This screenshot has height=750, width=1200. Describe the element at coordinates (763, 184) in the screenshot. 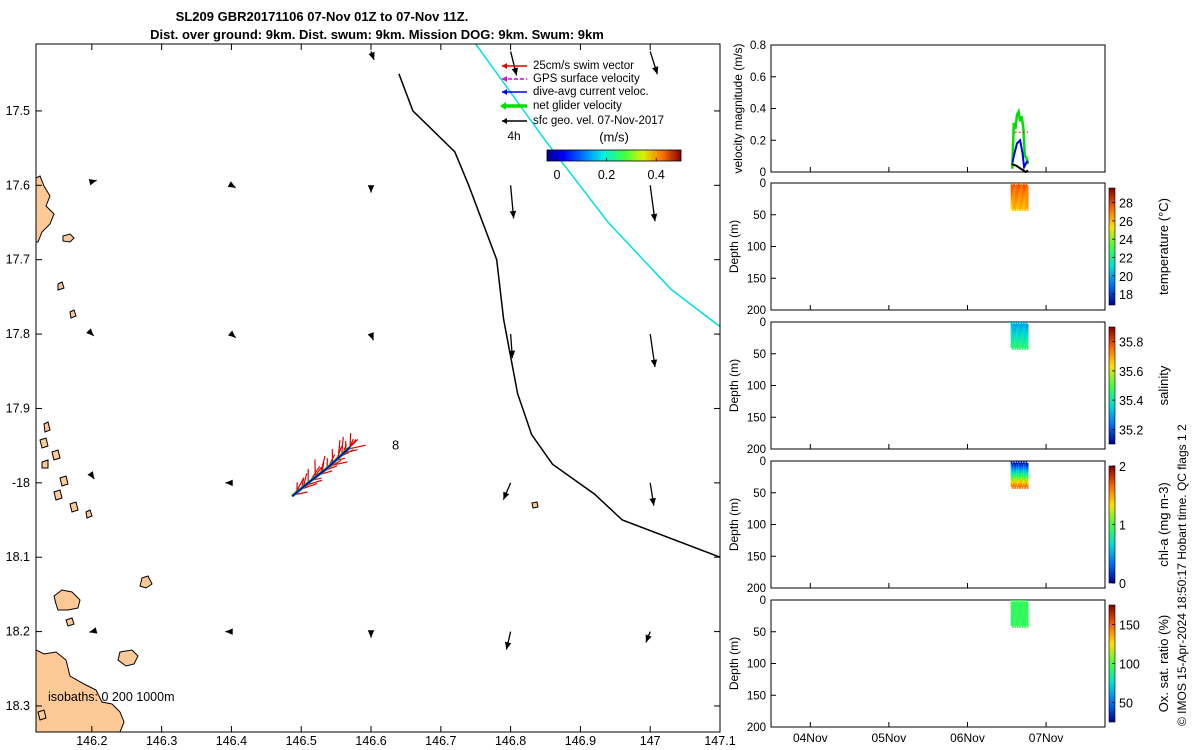

I see `temperature-y-tick-label: 0` at that location.